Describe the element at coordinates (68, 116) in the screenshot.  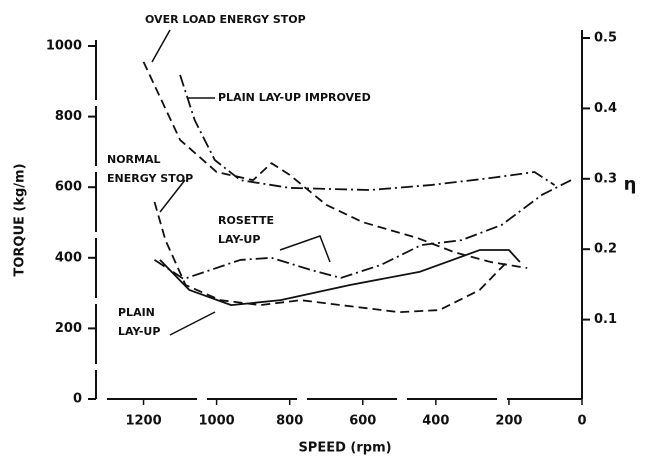
I see `y-tick-label: 800` at that location.